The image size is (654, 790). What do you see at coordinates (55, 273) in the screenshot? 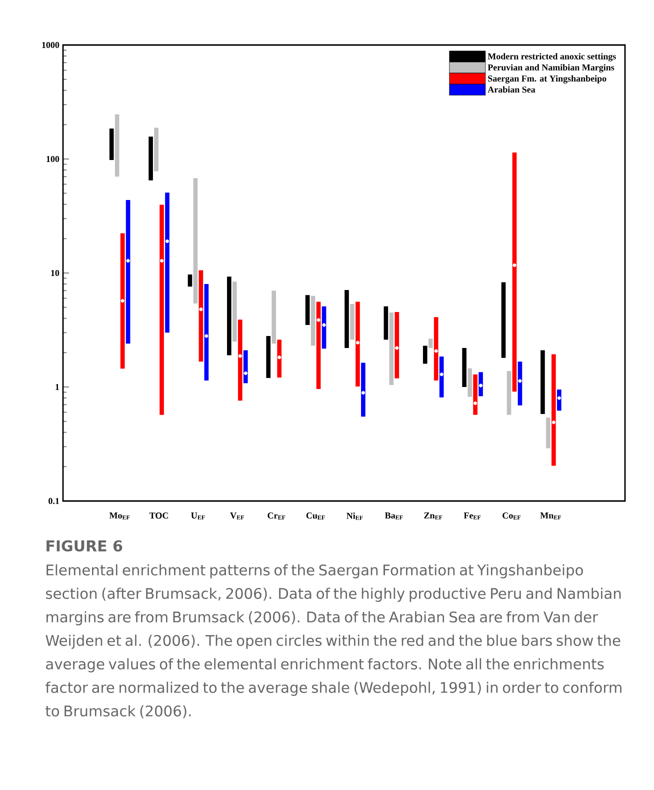
I see `y-tick-label: 10` at bounding box center [55, 273].